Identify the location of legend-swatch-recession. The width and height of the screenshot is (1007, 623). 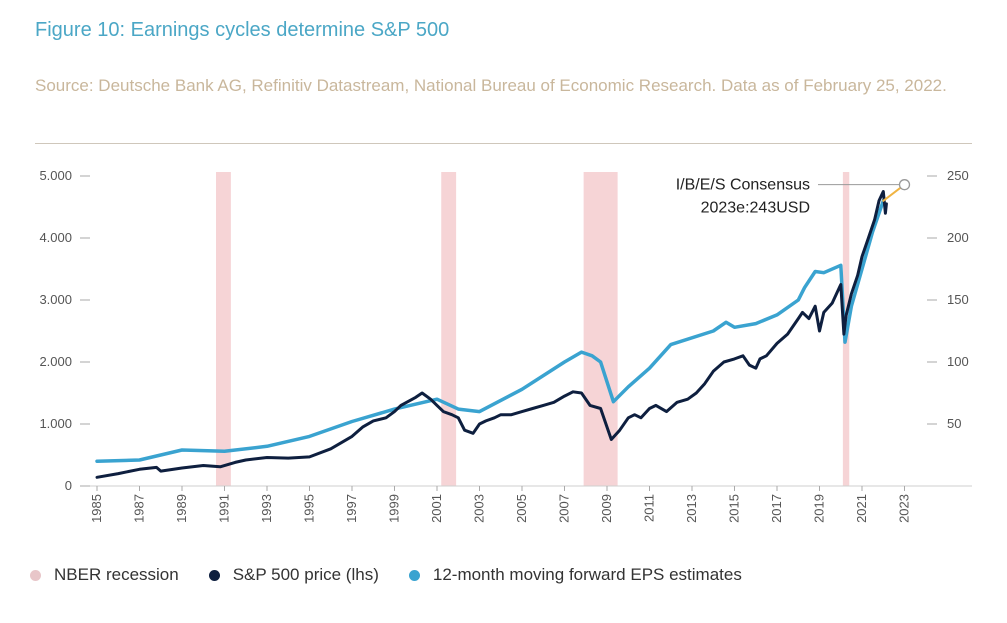
(35, 575).